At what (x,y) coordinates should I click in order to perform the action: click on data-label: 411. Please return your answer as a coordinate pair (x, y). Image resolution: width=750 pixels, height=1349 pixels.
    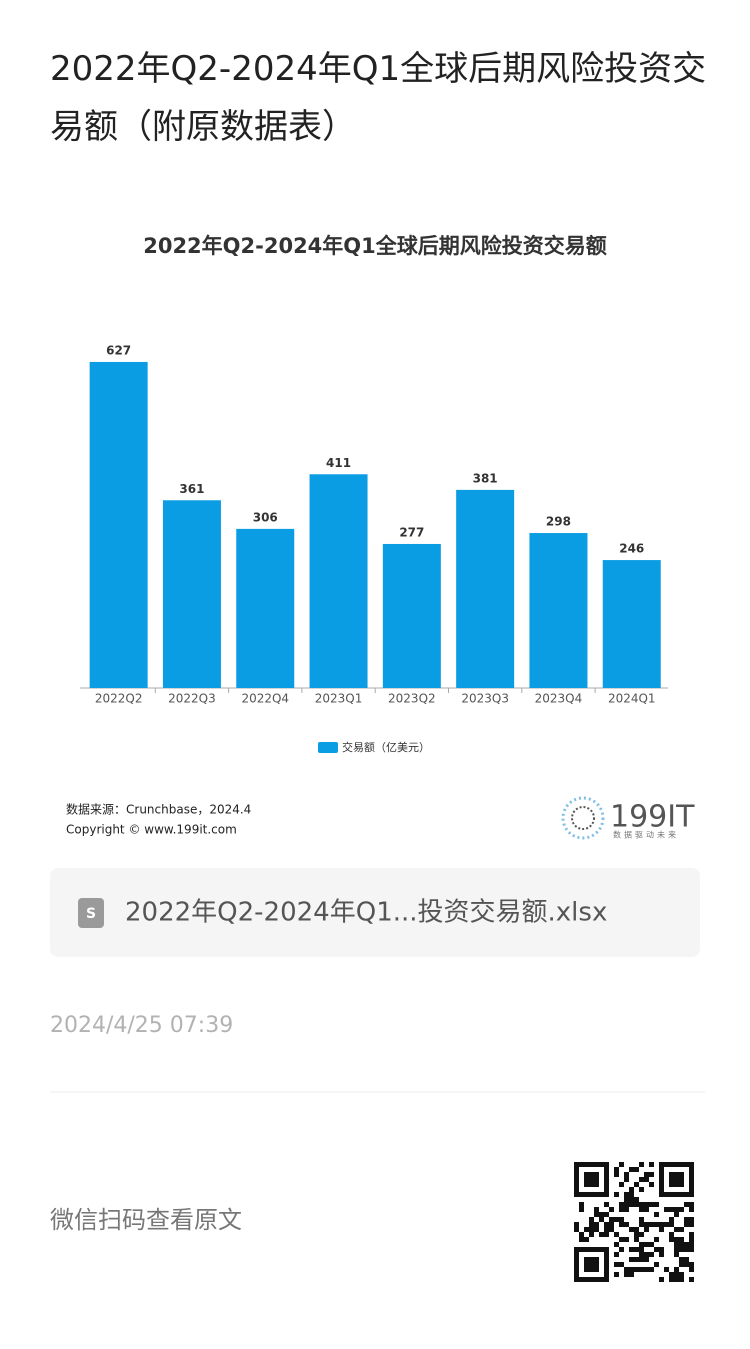
    Looking at the image, I should click on (338, 463).